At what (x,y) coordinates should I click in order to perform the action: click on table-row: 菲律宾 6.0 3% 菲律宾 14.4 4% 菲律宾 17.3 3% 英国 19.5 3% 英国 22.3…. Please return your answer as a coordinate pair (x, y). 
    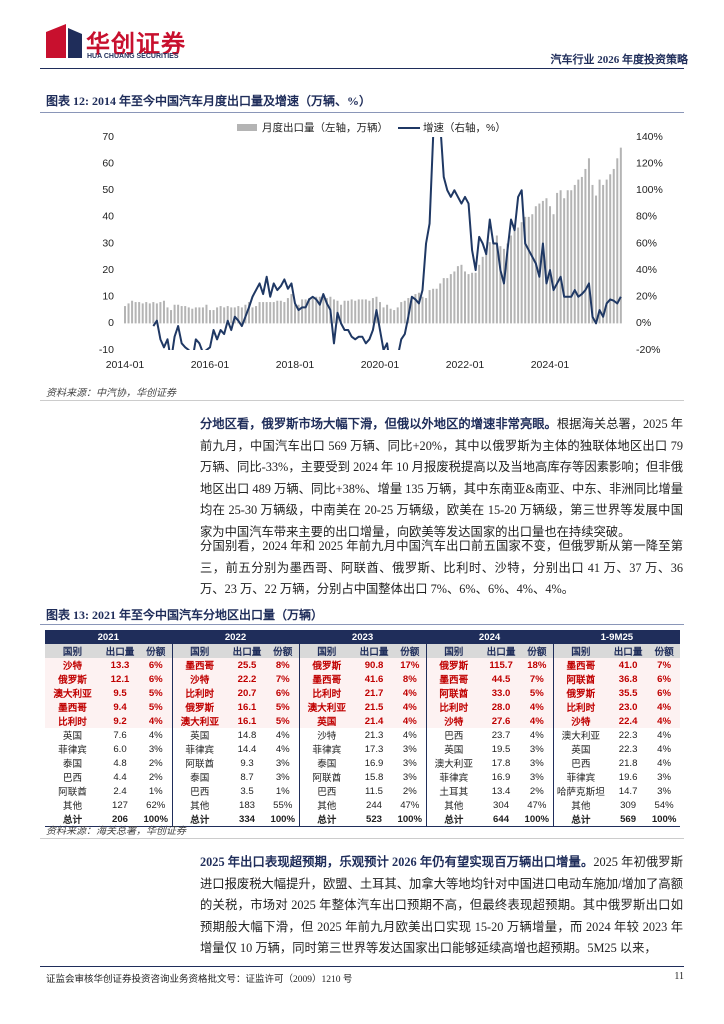
    Looking at the image, I should click on (362, 749).